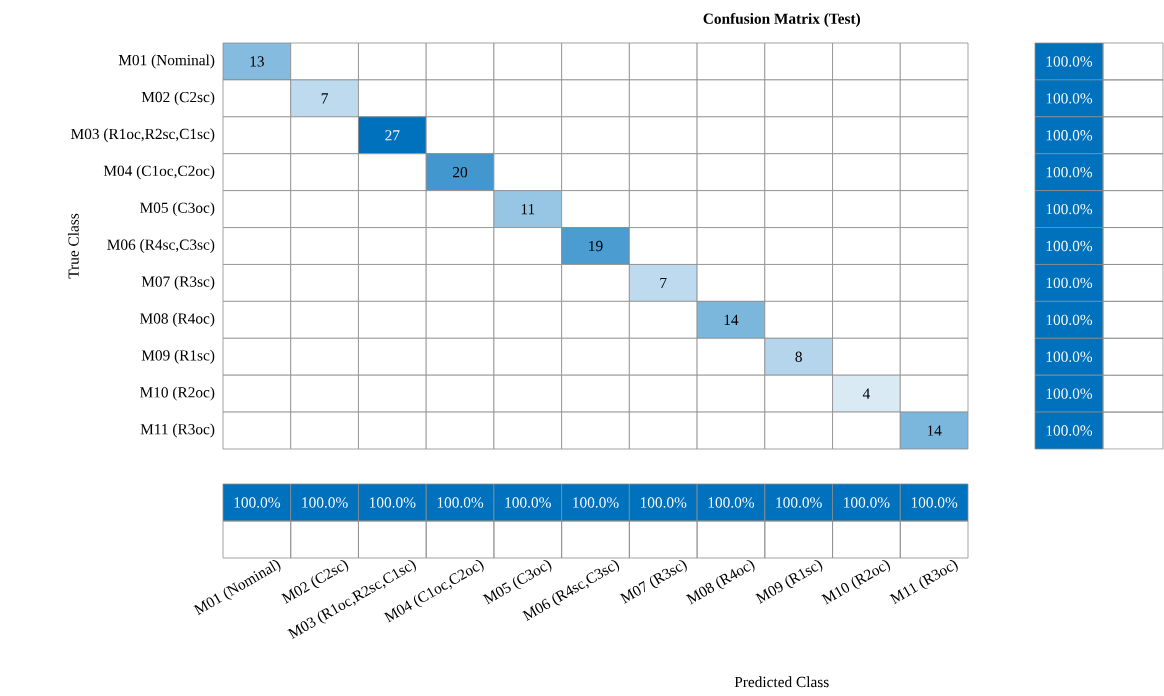 Image resolution: width=1164 pixels, height=696 pixels. I want to click on y-tick-label: M06 (R4sc,C3sc), so click(161, 246).